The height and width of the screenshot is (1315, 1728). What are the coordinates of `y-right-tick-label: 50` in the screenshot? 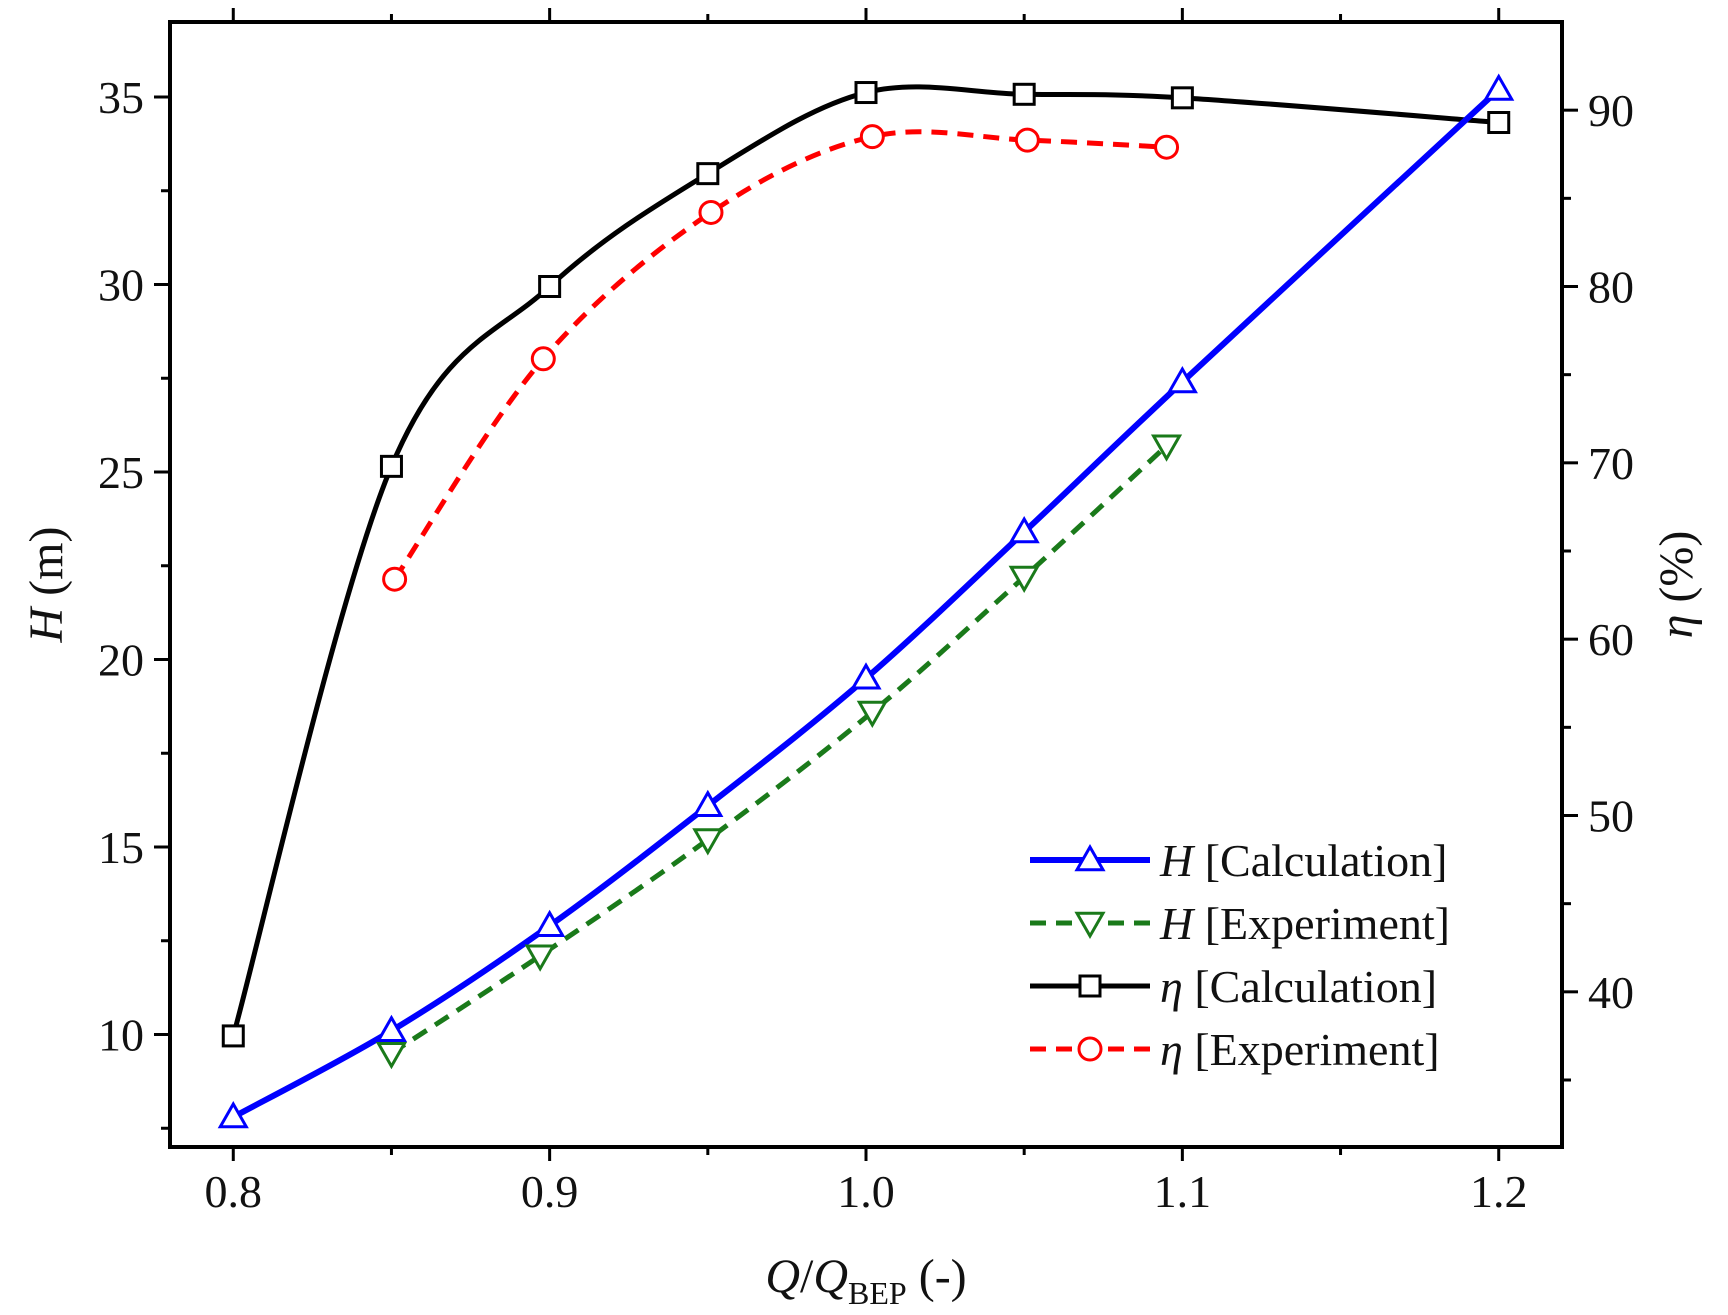 It's located at (1611, 815).